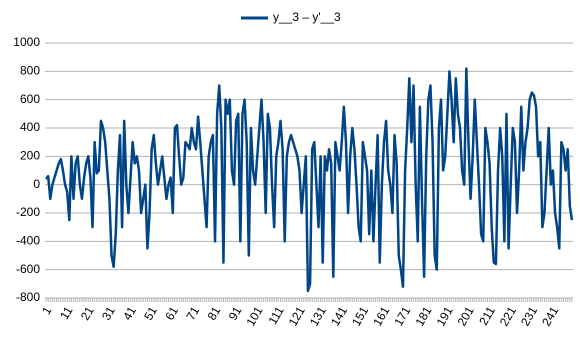  I want to click on x-tick-label: 41, so click(129, 313).